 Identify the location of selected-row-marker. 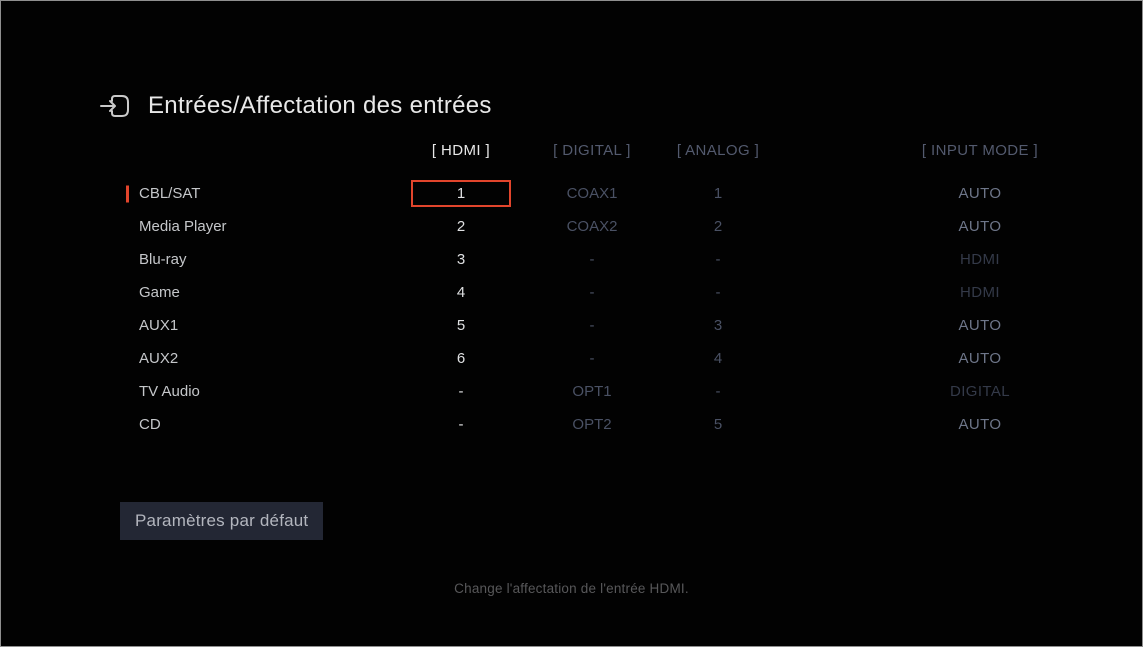
(127, 193).